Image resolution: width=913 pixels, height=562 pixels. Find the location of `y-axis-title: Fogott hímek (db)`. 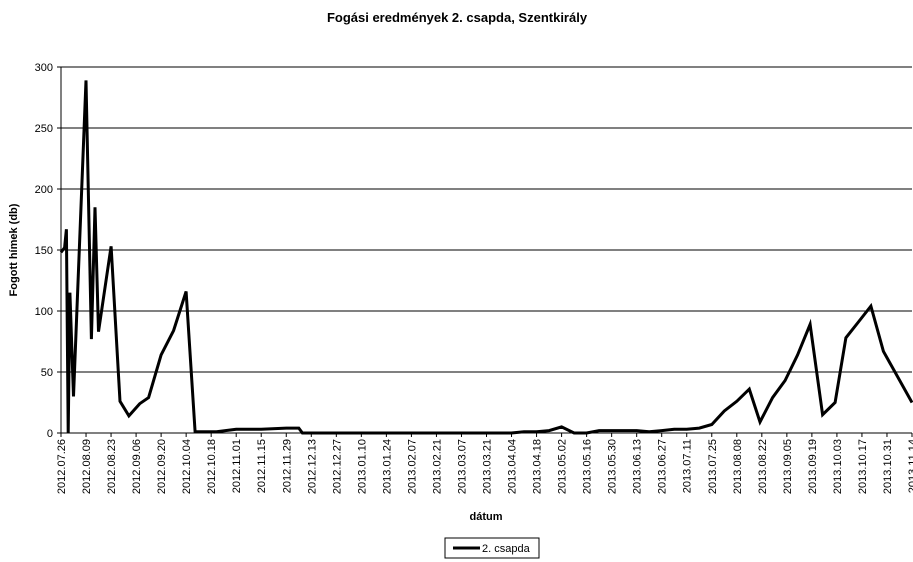

y-axis-title: Fogott hímek (db) is located at coordinates (14, 249).